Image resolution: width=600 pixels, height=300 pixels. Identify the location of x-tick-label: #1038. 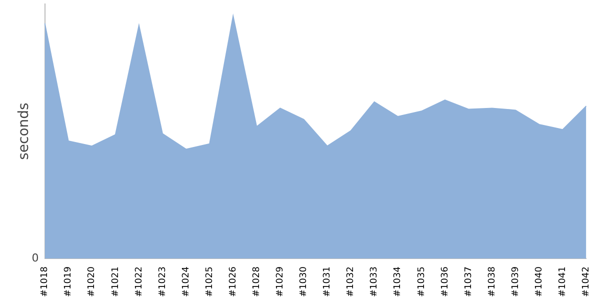
(492, 282).